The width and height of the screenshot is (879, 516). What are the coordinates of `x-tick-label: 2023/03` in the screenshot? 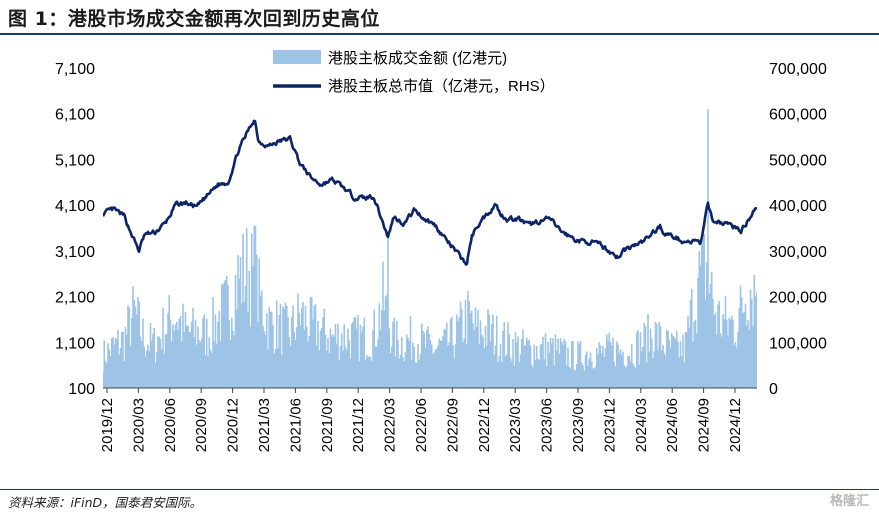 It's located at (515, 425).